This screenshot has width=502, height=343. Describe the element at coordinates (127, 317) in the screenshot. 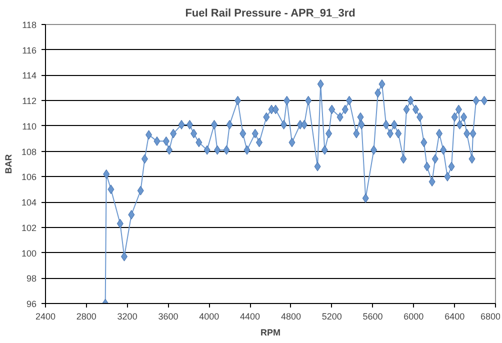

I see `x-tick-label: 3200` at that location.